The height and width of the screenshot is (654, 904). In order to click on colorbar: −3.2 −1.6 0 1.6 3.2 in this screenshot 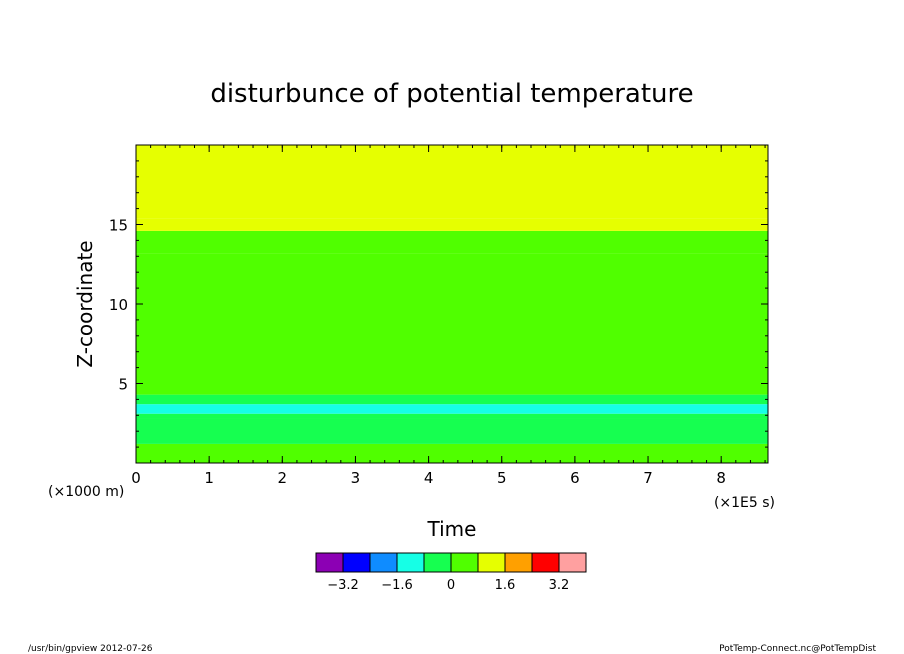, I will do `click(451, 572)`.